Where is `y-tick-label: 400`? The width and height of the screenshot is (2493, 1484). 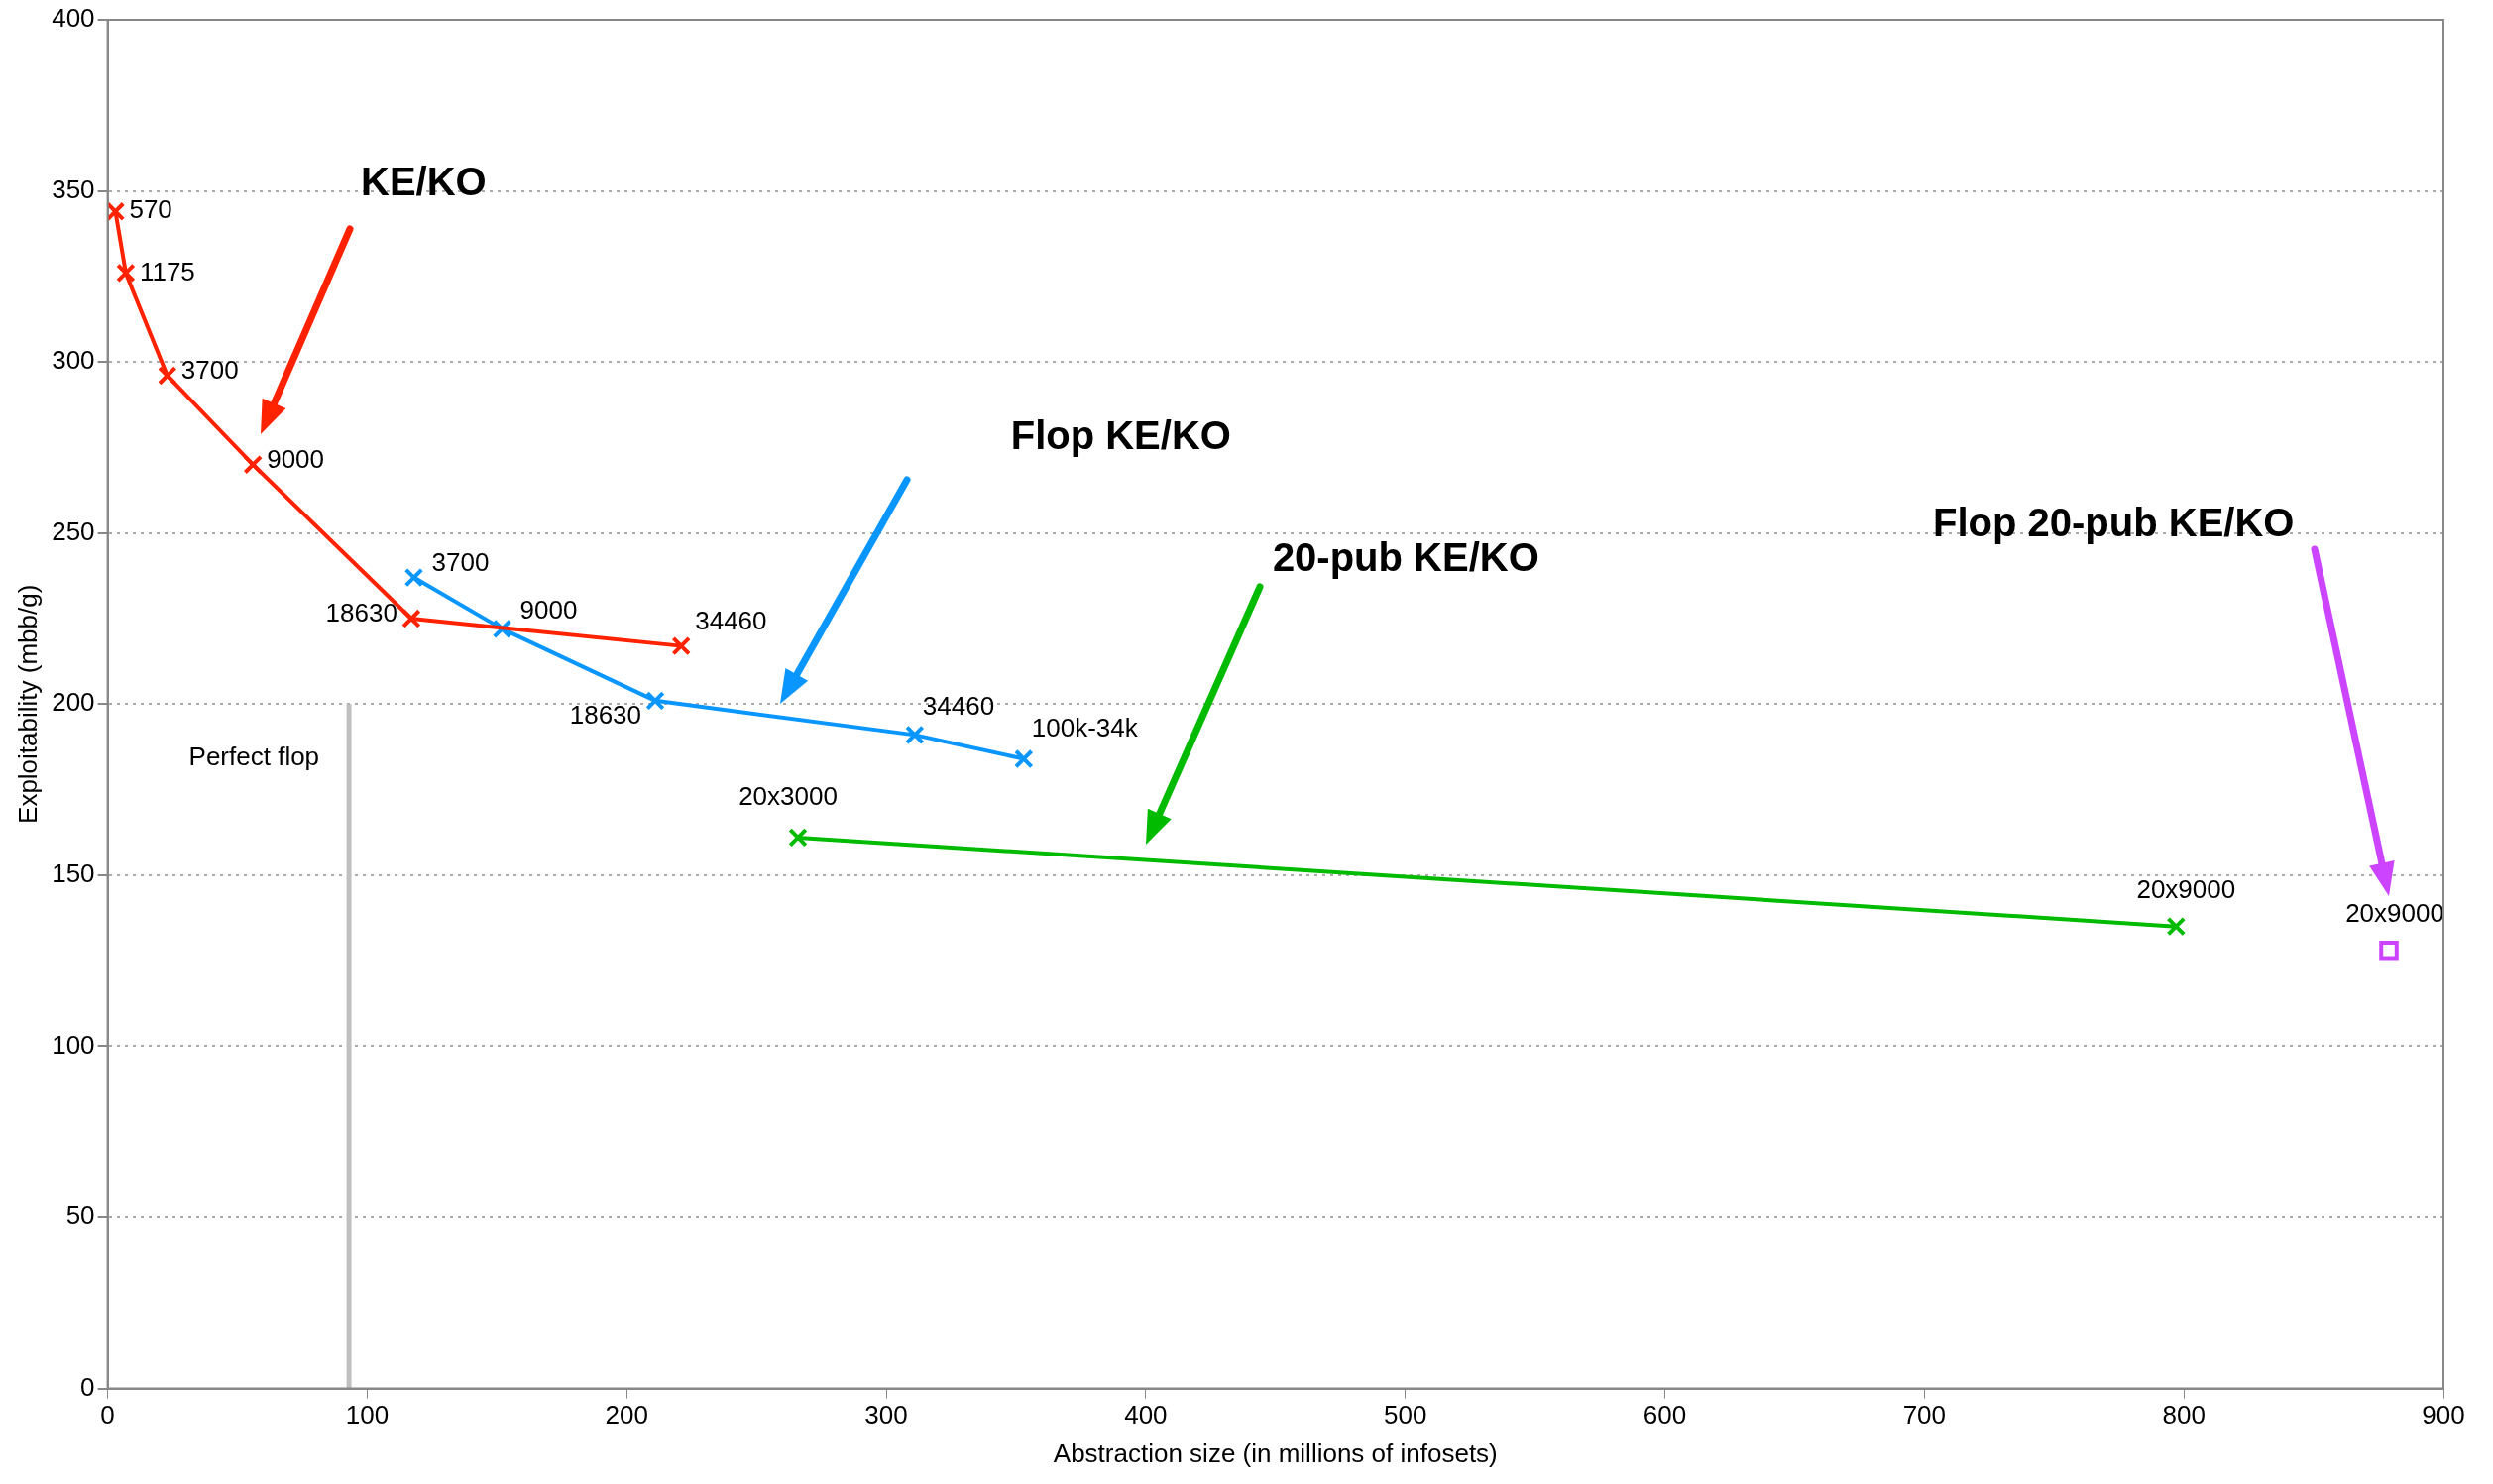
y-tick-label: 400 is located at coordinates (73, 18).